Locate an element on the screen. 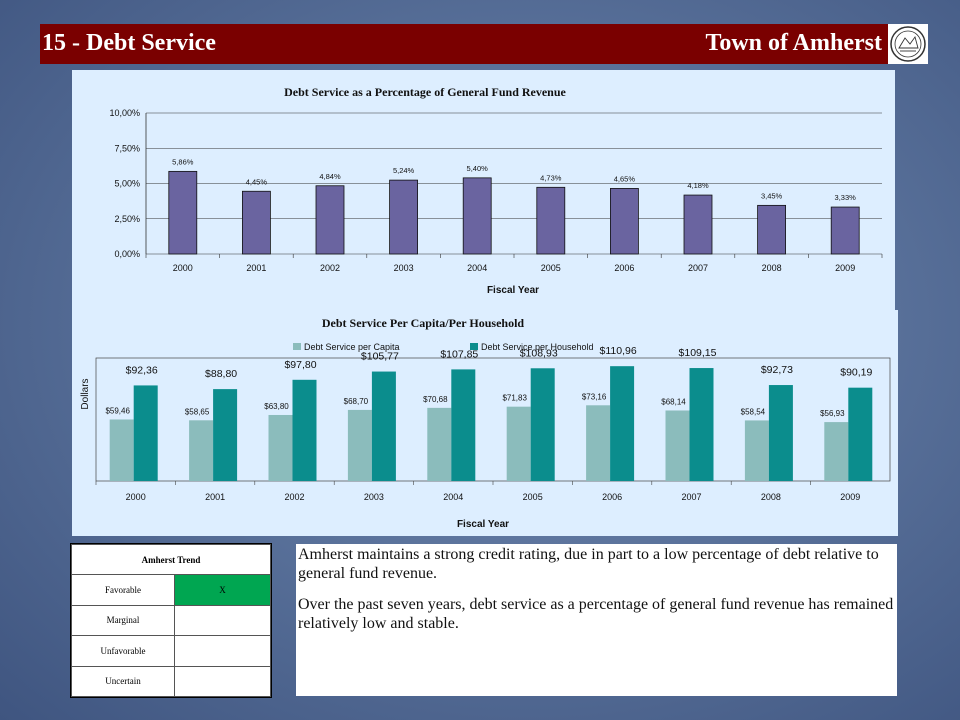 The width and height of the screenshot is (960, 720). town-seal-icon is located at coordinates (908, 44).